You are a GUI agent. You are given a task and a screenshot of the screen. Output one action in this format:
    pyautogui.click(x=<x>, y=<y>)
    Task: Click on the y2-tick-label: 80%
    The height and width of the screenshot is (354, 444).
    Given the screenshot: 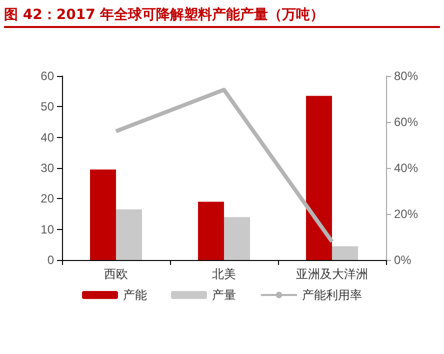 What is the action you would take?
    pyautogui.click(x=406, y=76)
    